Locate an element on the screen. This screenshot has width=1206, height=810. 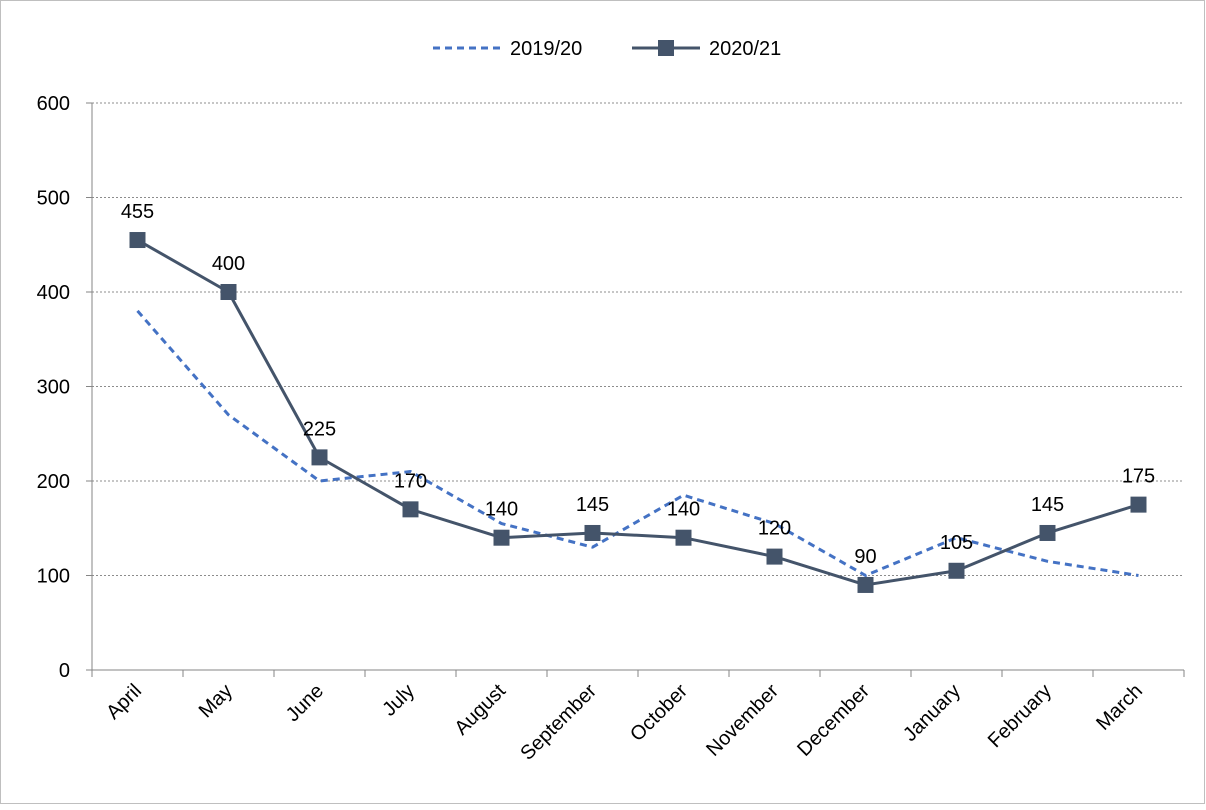
y-tick-label: 200 is located at coordinates (53, 482).